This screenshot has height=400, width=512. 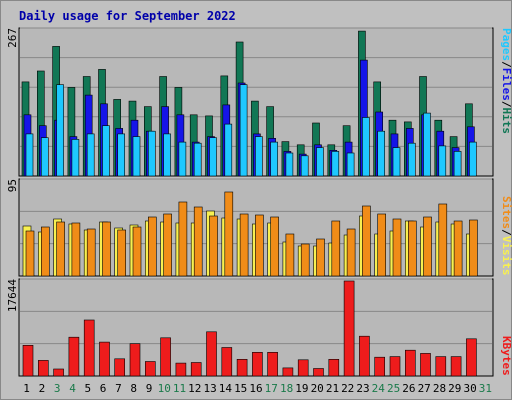 I want to click on top-panel-y-max-label: 267, so click(x=12, y=38).